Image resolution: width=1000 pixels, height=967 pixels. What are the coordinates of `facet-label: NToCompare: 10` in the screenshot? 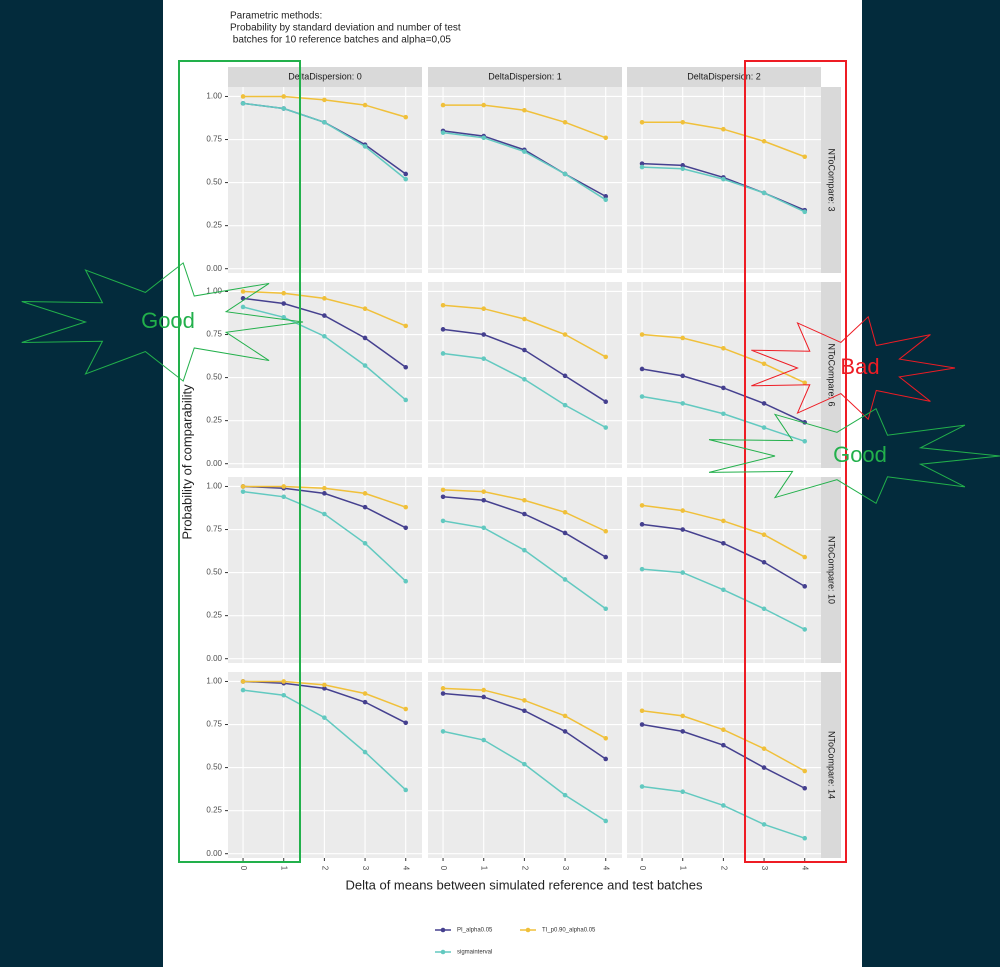 It's located at (832, 570).